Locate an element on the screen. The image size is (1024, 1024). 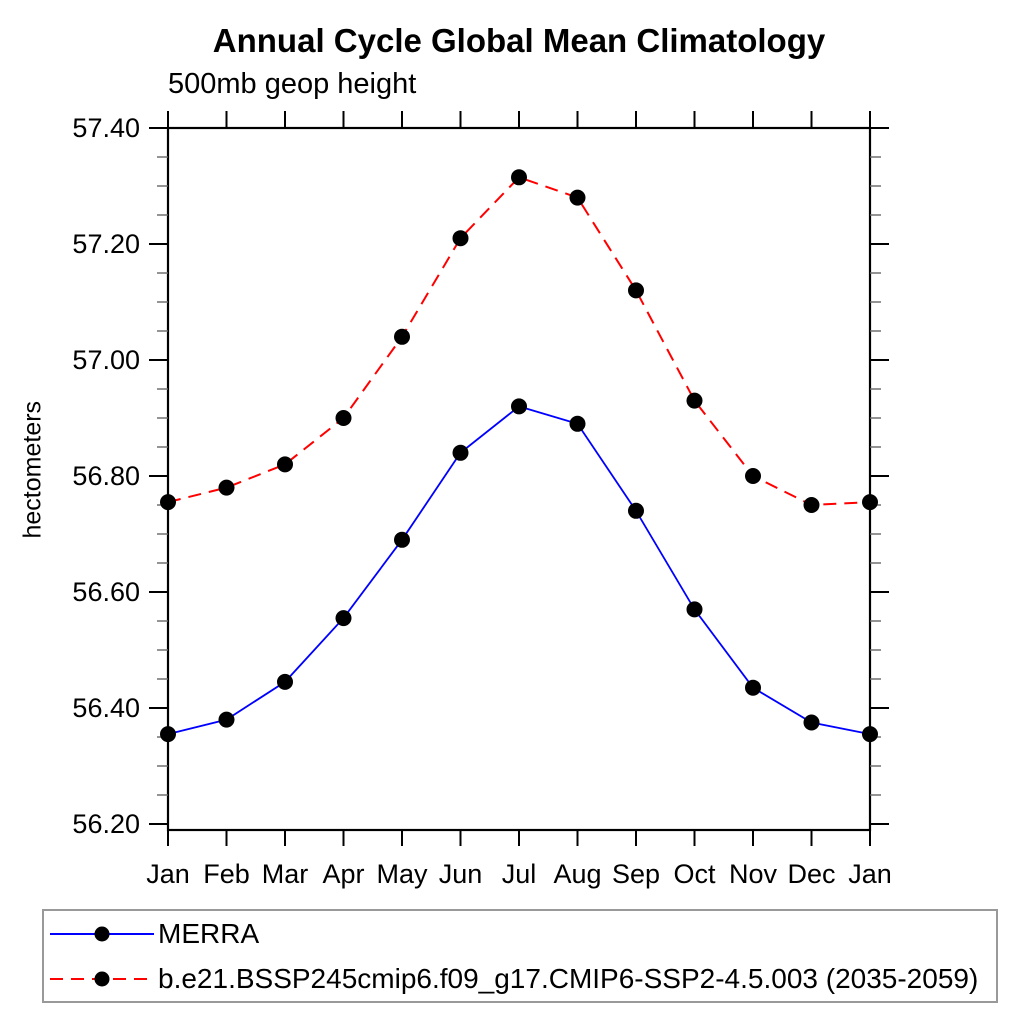
x-tick-label: Apr is located at coordinates (343, 874).